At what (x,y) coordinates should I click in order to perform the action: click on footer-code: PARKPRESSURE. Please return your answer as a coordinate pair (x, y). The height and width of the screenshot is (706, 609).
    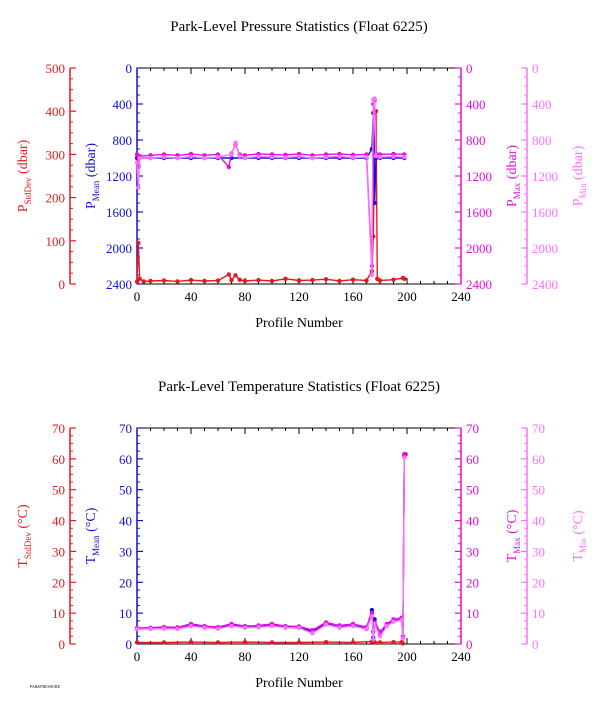
    Looking at the image, I should click on (45, 686).